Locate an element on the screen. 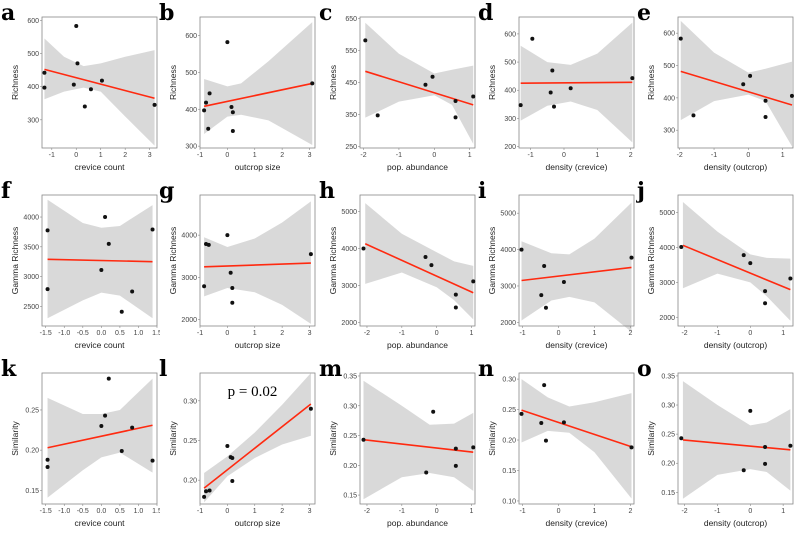 The image size is (799, 534). y-axis-label: Gamma Richness is located at coordinates (492, 261).